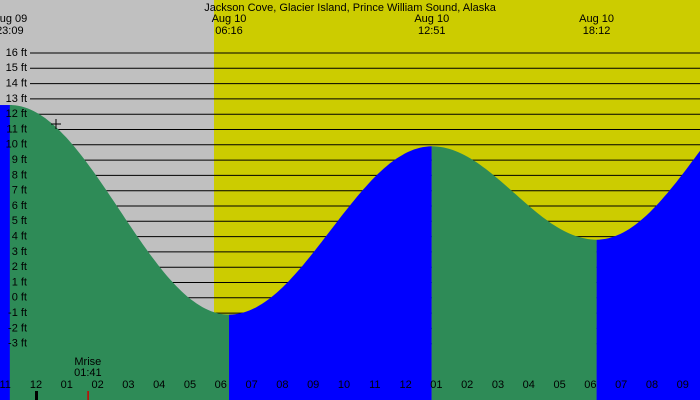  Describe the element at coordinates (16, 145) in the screenshot. I see `y-tick-label: 10 ft` at that location.